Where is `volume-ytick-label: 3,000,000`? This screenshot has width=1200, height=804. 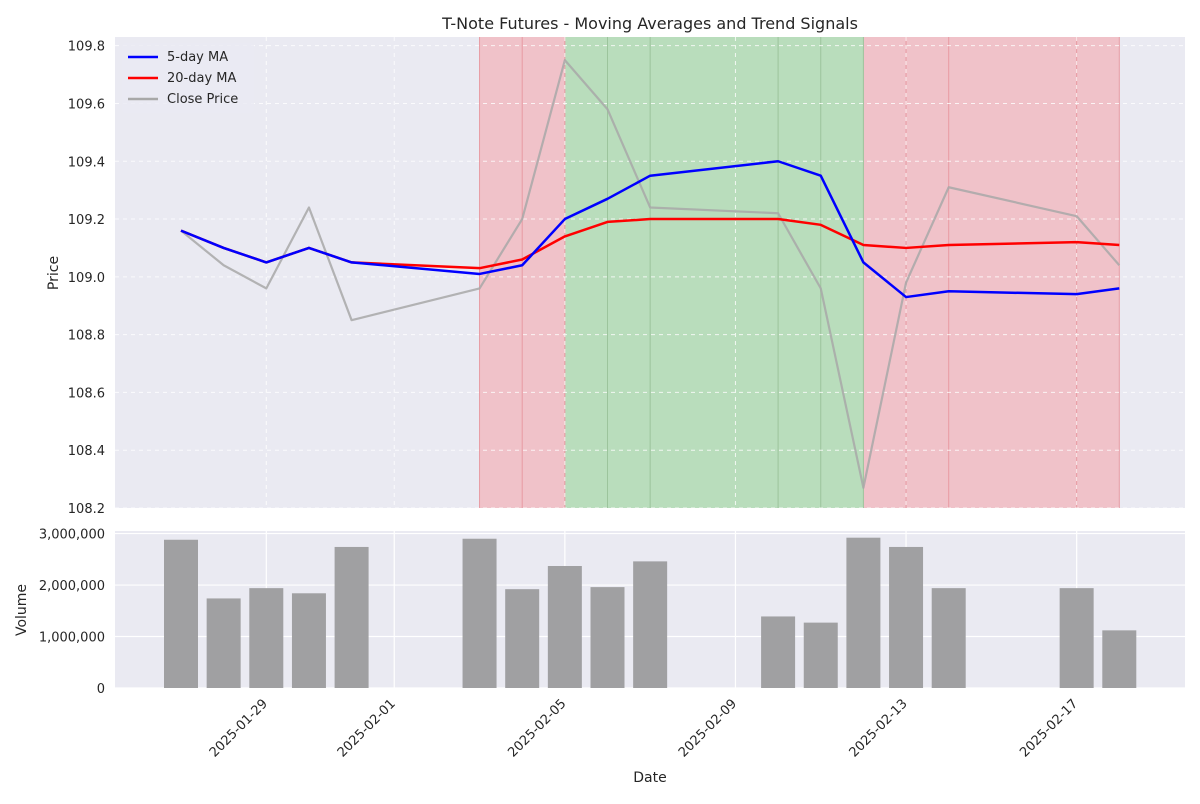 volume-ytick-label: 3,000,000 is located at coordinates (72, 535).